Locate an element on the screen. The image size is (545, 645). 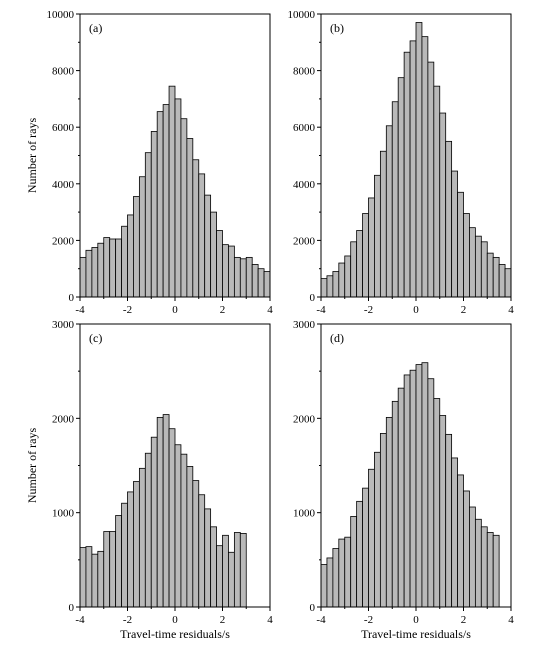
x-tick-label-b-0: -4 is located at coordinates (321, 310).